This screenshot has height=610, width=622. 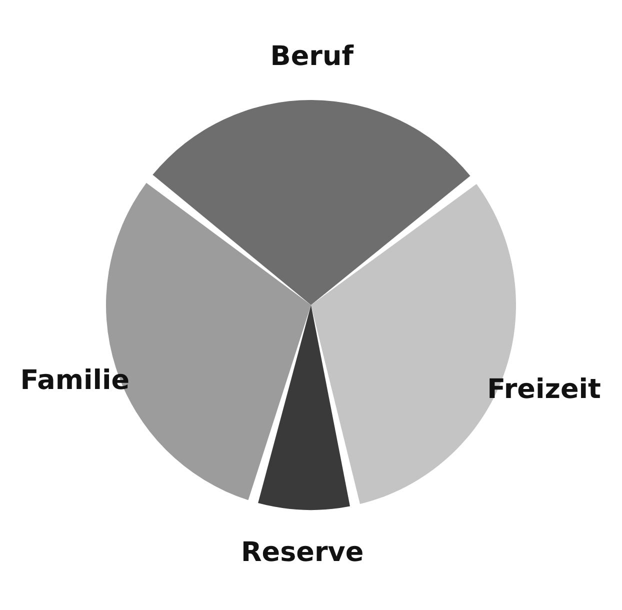 I want to click on slice-label: Reserve, so click(x=302, y=552).